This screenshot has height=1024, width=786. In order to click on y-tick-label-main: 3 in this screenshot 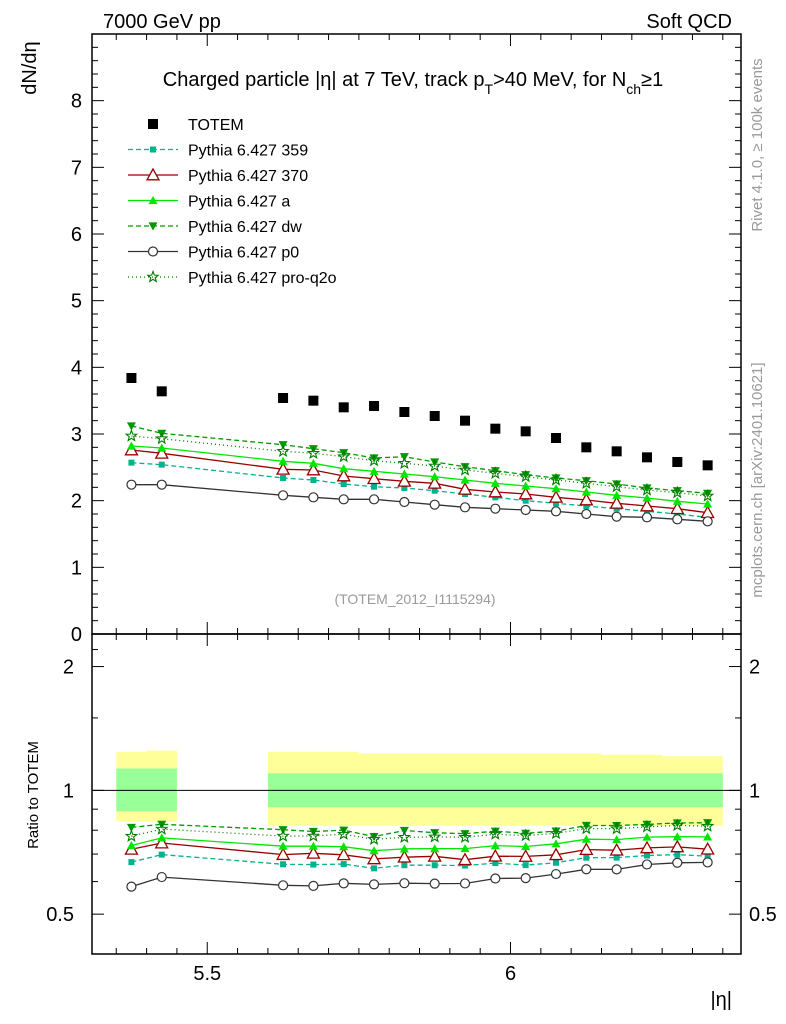, I will do `click(76, 435)`.